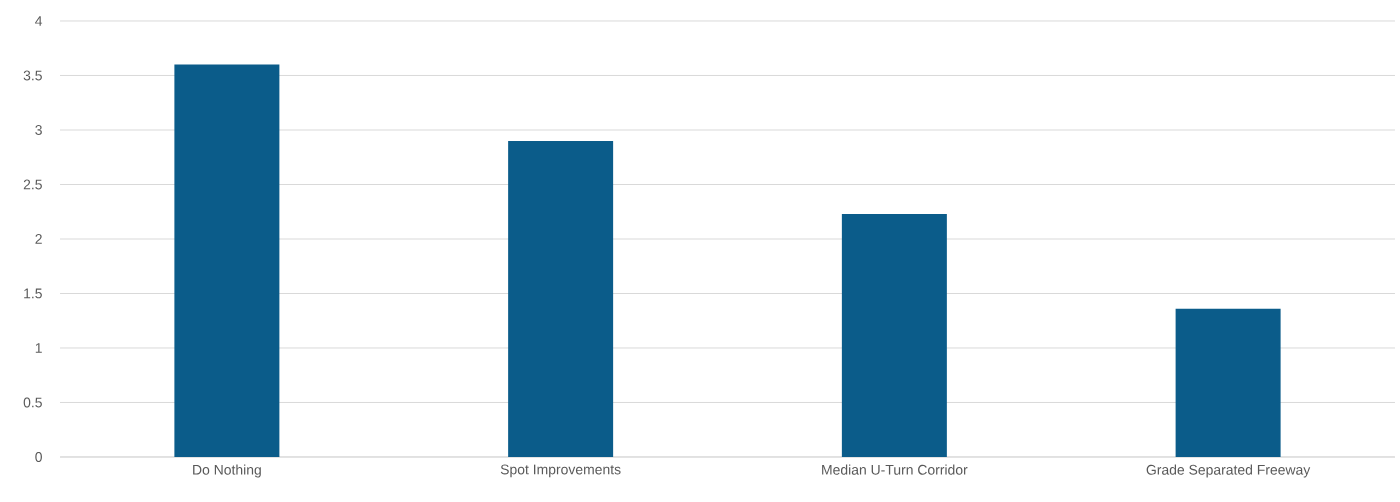 This screenshot has height=502, width=1400. Describe the element at coordinates (895, 469) in the screenshot. I see `x-tick-label: Median U-Turn Corridor` at that location.